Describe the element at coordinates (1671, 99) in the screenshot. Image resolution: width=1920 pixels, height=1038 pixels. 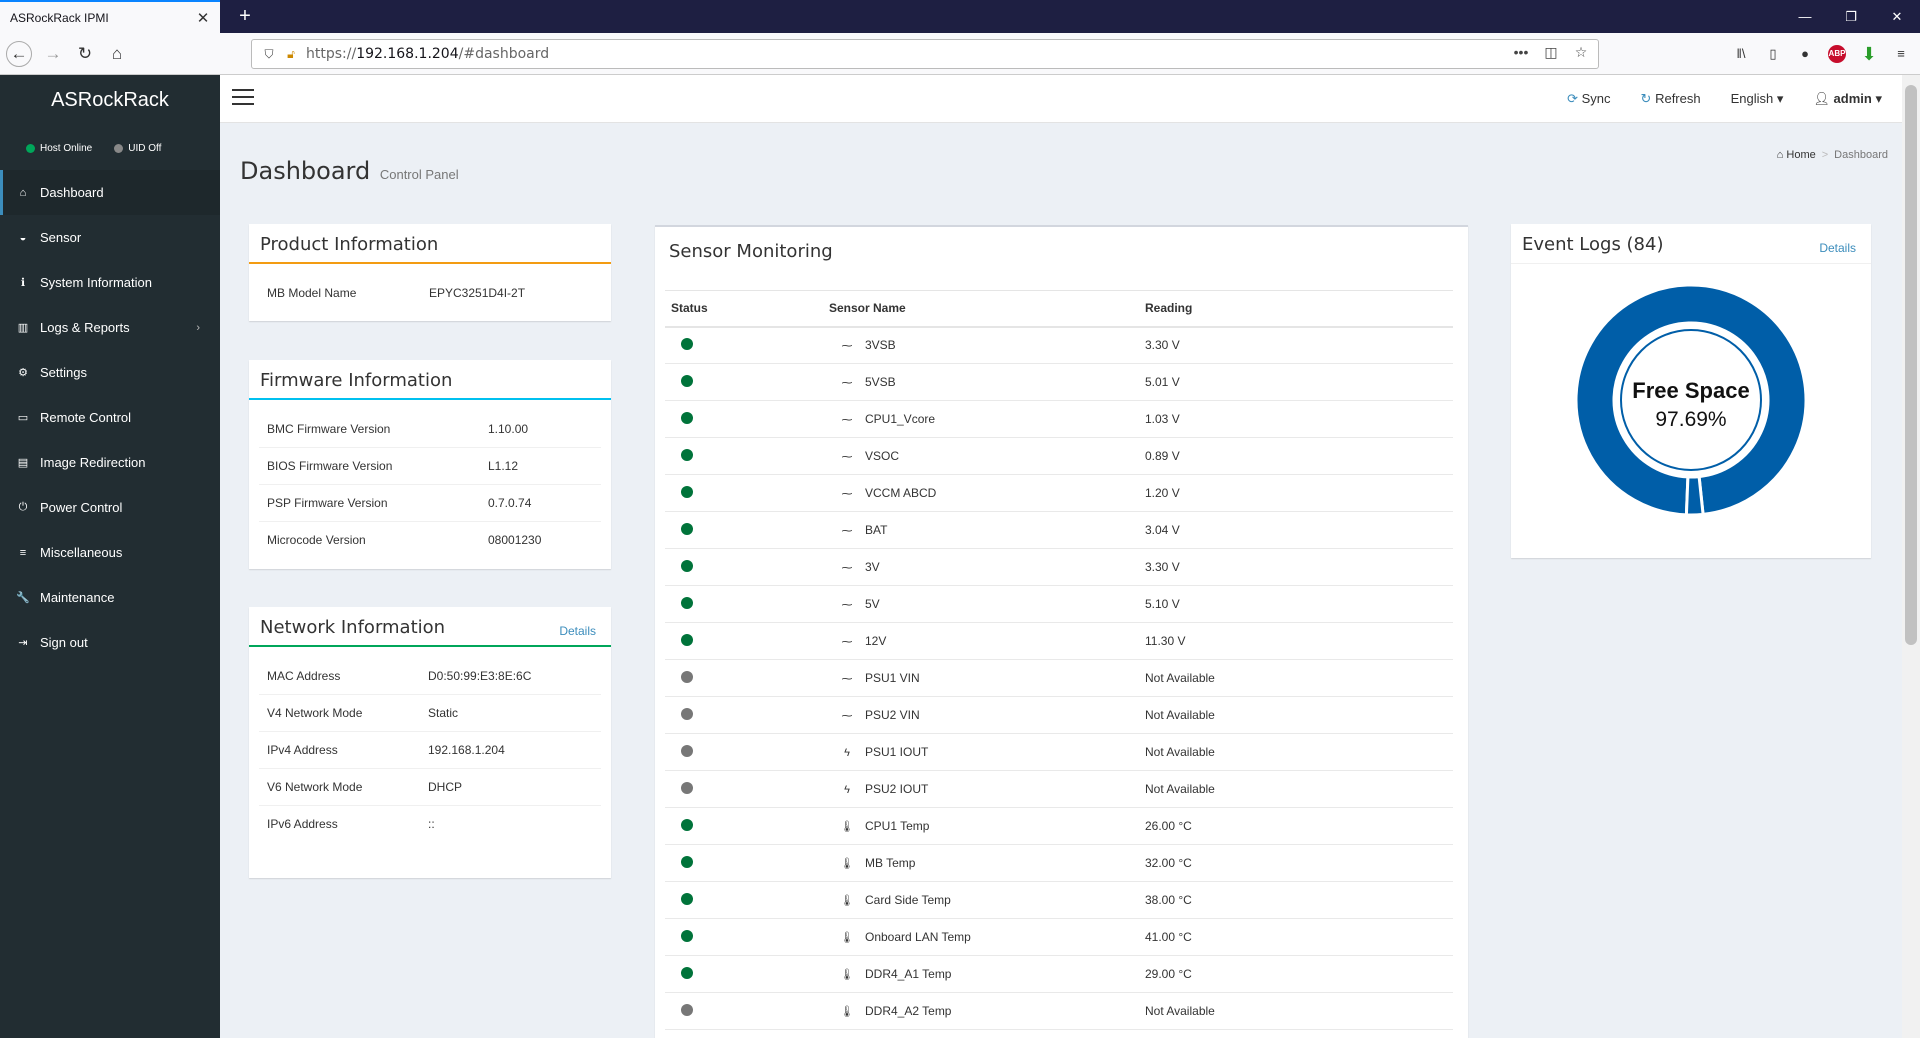
I see `refresh-button: ↻ Refresh` at that location.